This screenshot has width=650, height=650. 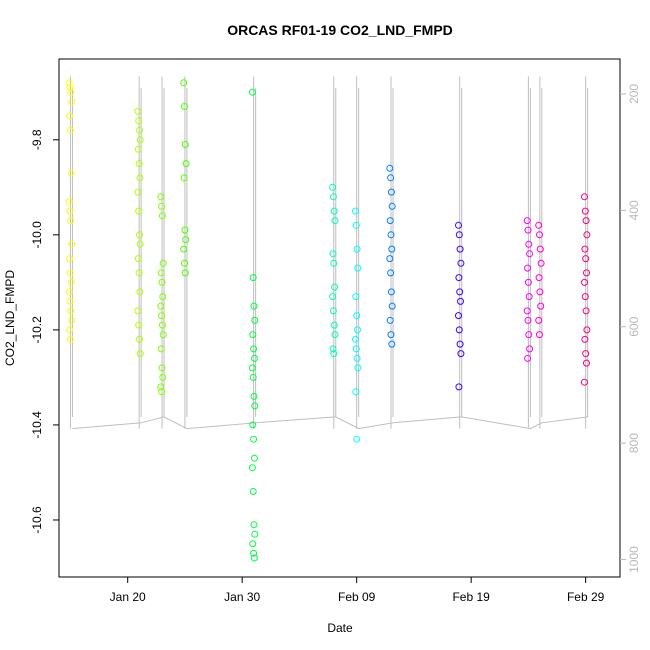 I want to click on y2-tick-label: 400, so click(x=634, y=210).